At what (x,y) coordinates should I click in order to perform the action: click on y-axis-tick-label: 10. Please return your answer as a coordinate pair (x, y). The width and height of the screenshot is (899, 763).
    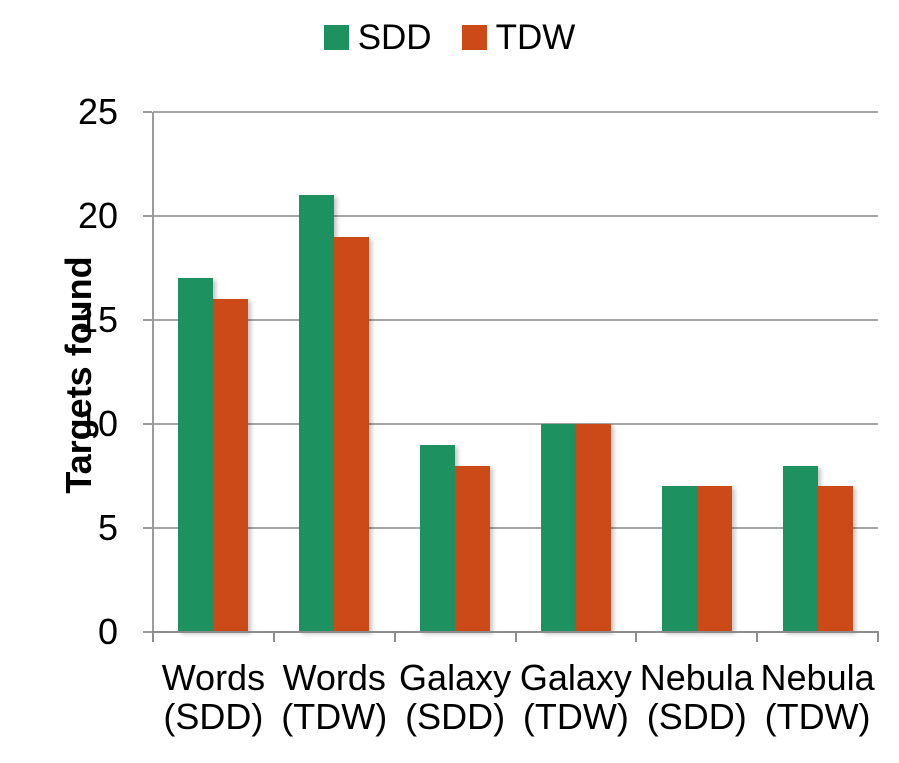
    Looking at the image, I should click on (97, 423).